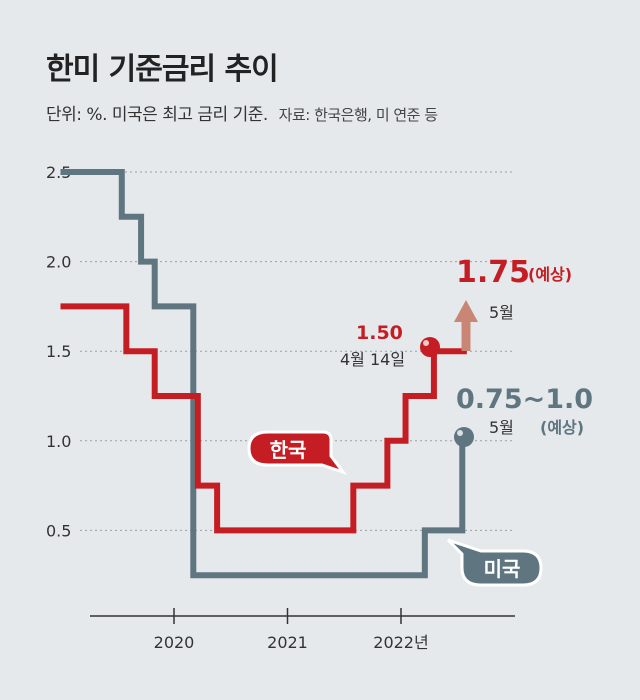 The width and height of the screenshot is (640, 700). Describe the element at coordinates (524, 399) in the screenshot. I see `us-forecast-value: 0.75~1.0` at that location.